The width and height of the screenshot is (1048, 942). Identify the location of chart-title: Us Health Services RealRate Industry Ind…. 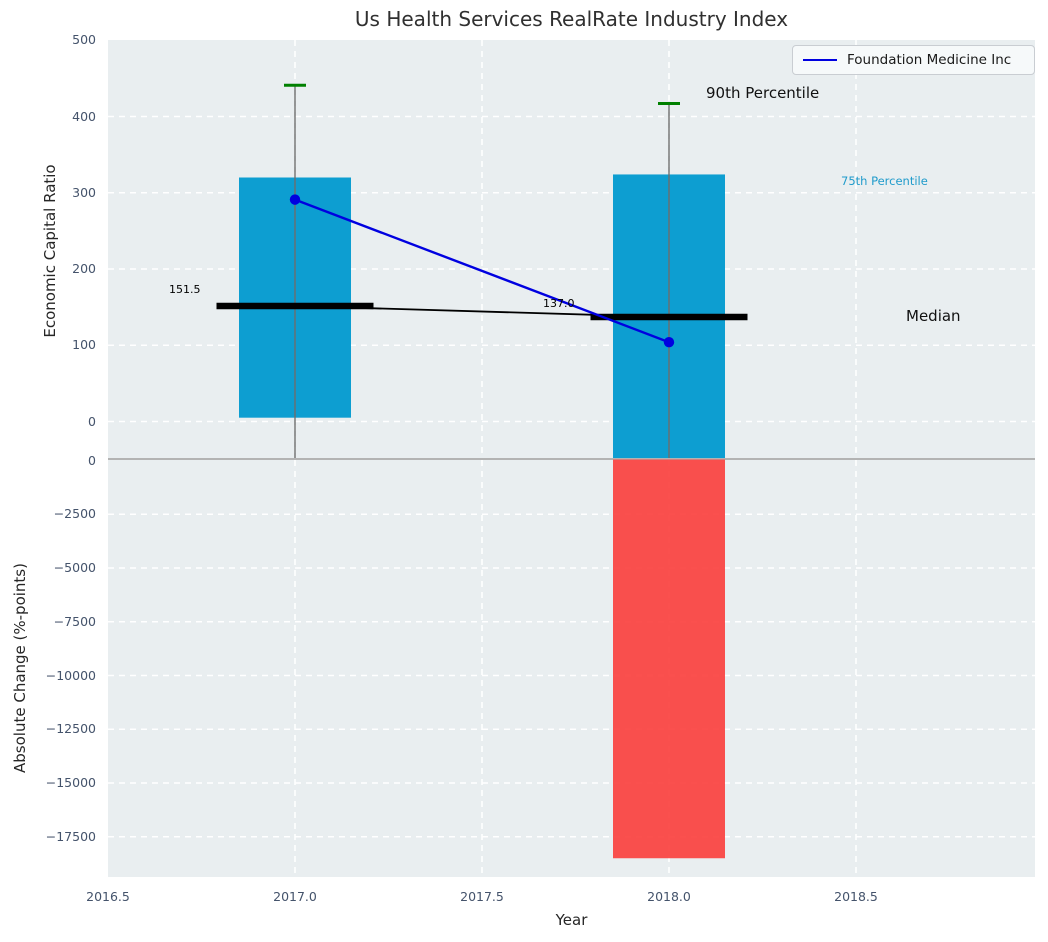
(571, 19).